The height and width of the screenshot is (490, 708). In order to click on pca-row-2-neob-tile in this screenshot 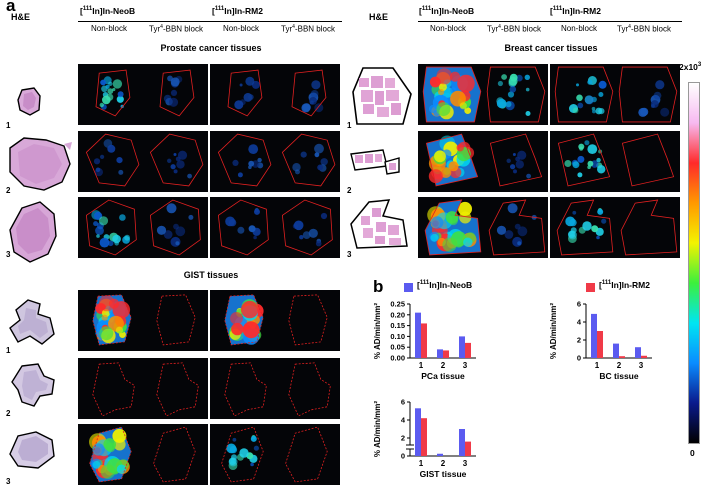, I will do `click(143, 161)`.